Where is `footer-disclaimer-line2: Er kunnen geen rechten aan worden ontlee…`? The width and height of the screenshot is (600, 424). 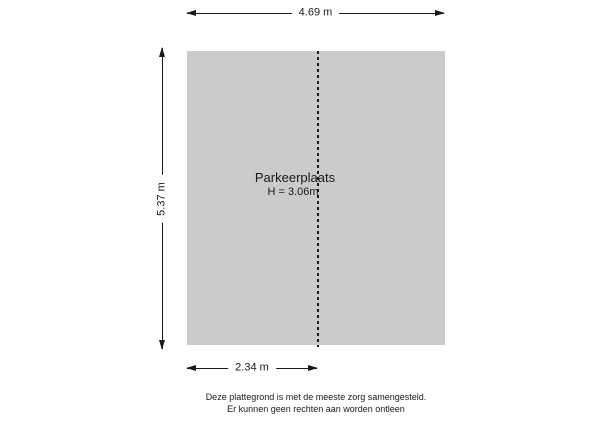
footer-disclaimer-line2: Er kunnen geen rechten aan worden ontlee… is located at coordinates (316, 409).